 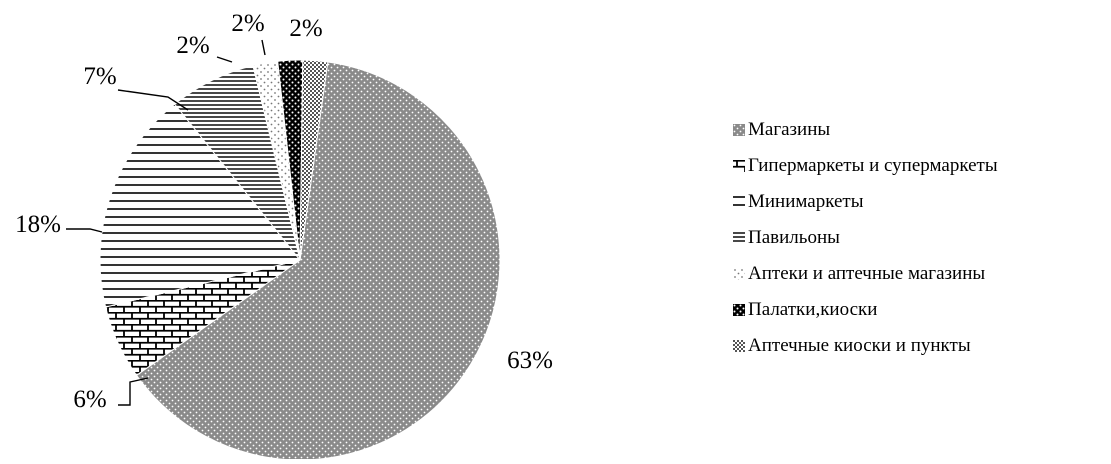 I want to click on legend-label: Аптечные киоски и пункты, so click(x=859, y=345).